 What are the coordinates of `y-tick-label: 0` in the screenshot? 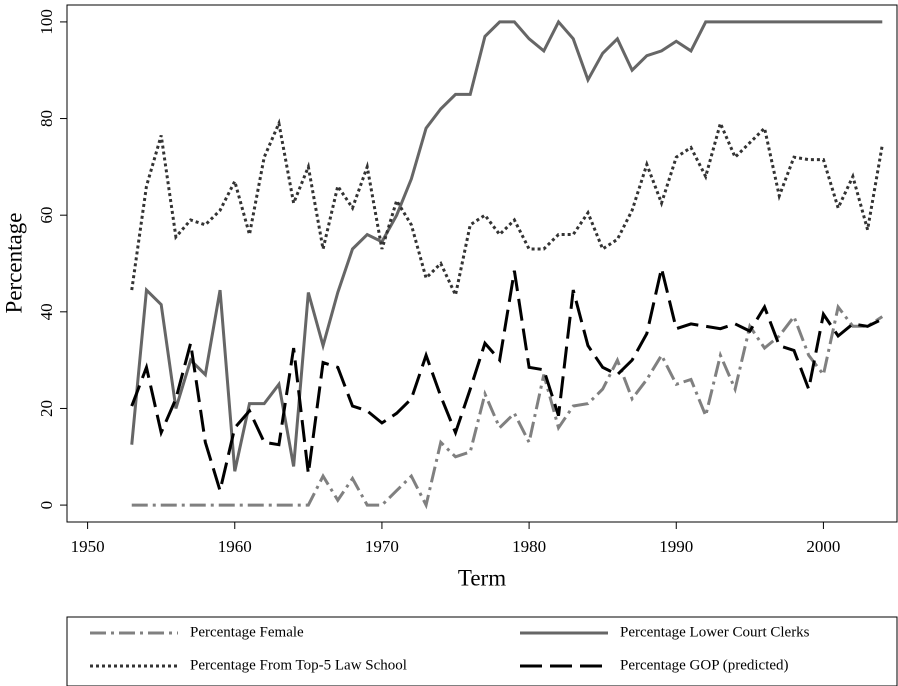 It's located at (46, 505).